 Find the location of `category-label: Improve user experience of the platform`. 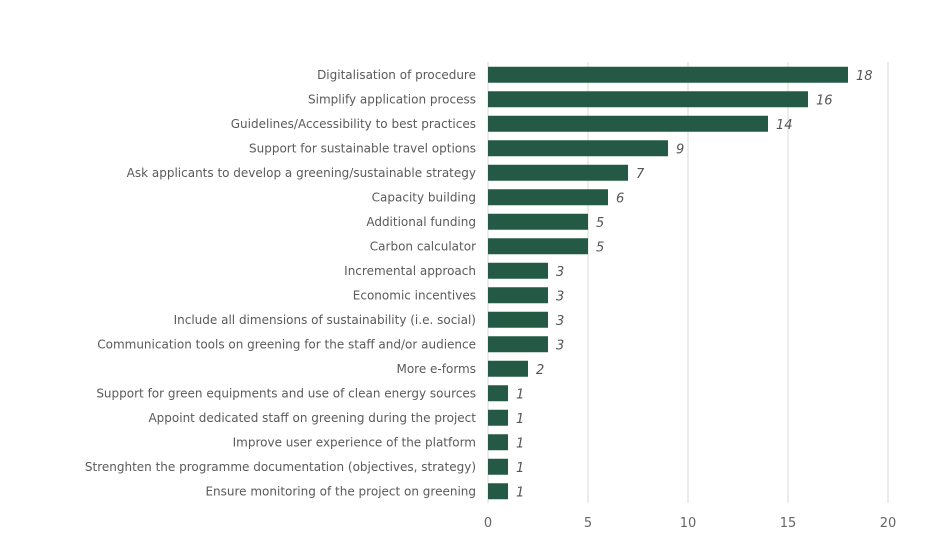

category-label: Improve user experience of the platform is located at coordinates (354, 442).